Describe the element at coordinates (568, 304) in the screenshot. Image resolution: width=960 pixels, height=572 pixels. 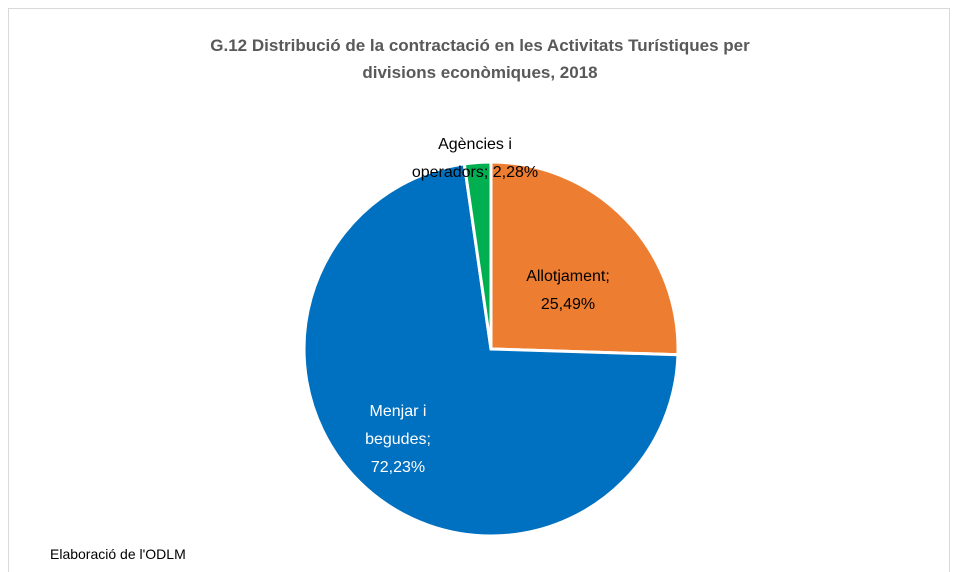
I see `label-value: 25,49%` at that location.